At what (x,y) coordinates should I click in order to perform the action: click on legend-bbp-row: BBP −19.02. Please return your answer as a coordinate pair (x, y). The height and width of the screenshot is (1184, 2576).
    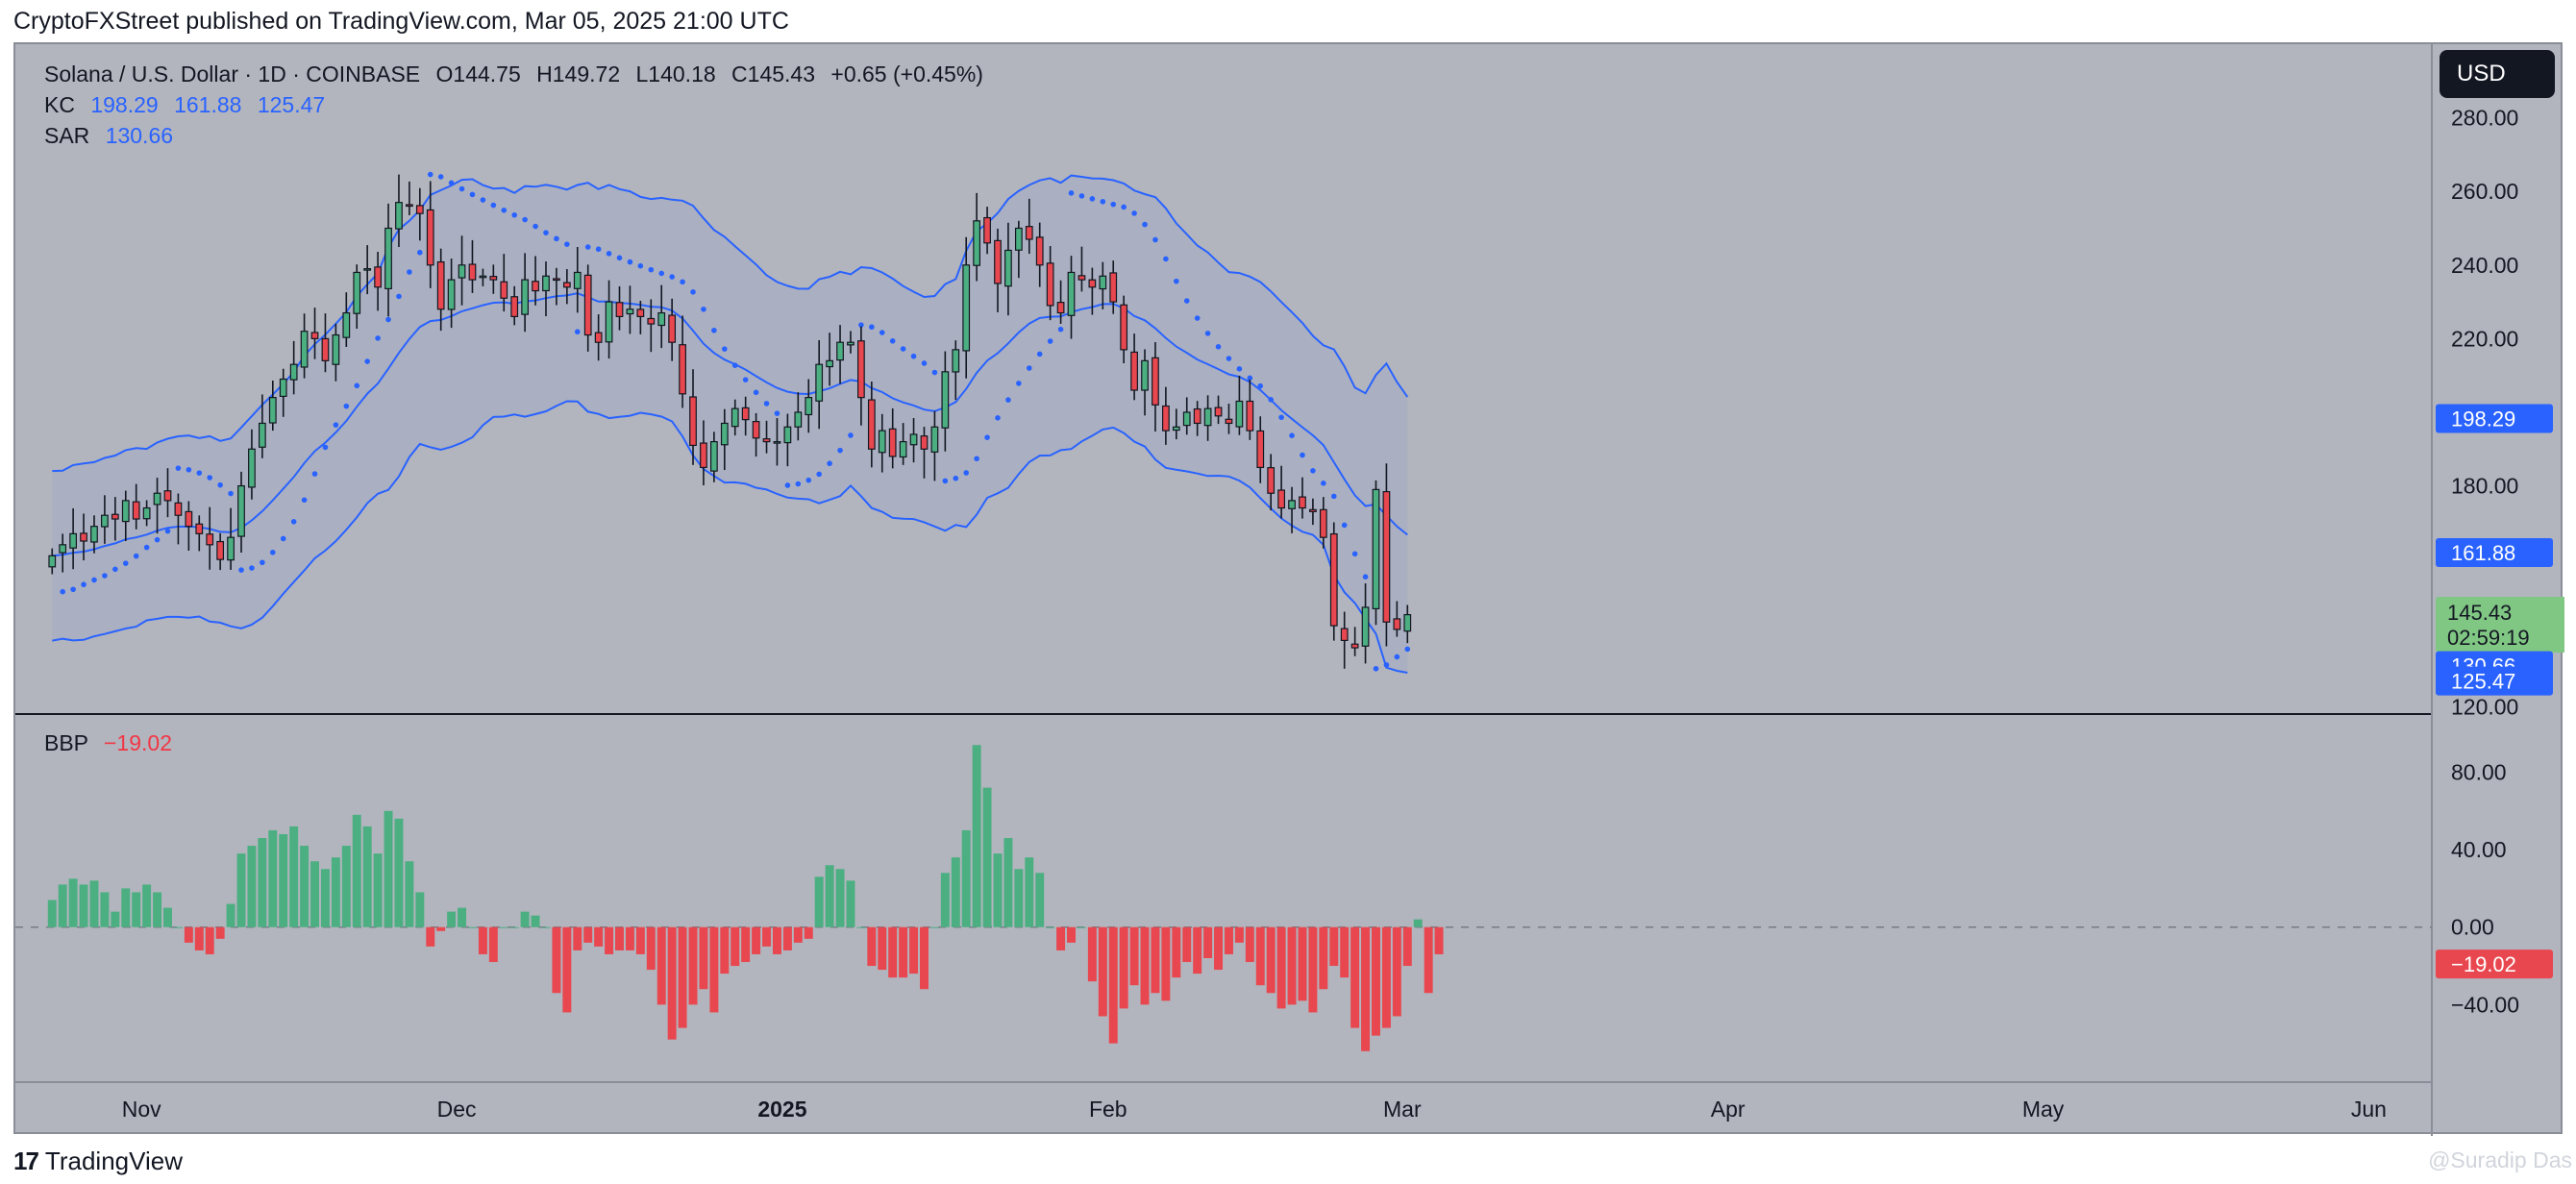
    Looking at the image, I should click on (108, 743).